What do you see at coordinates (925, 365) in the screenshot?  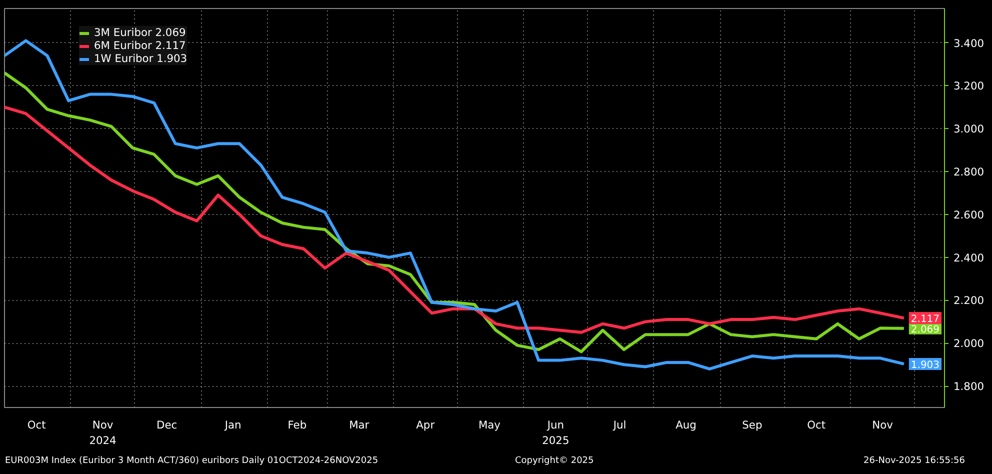 I see `annotation: 1.903` at bounding box center [925, 365].